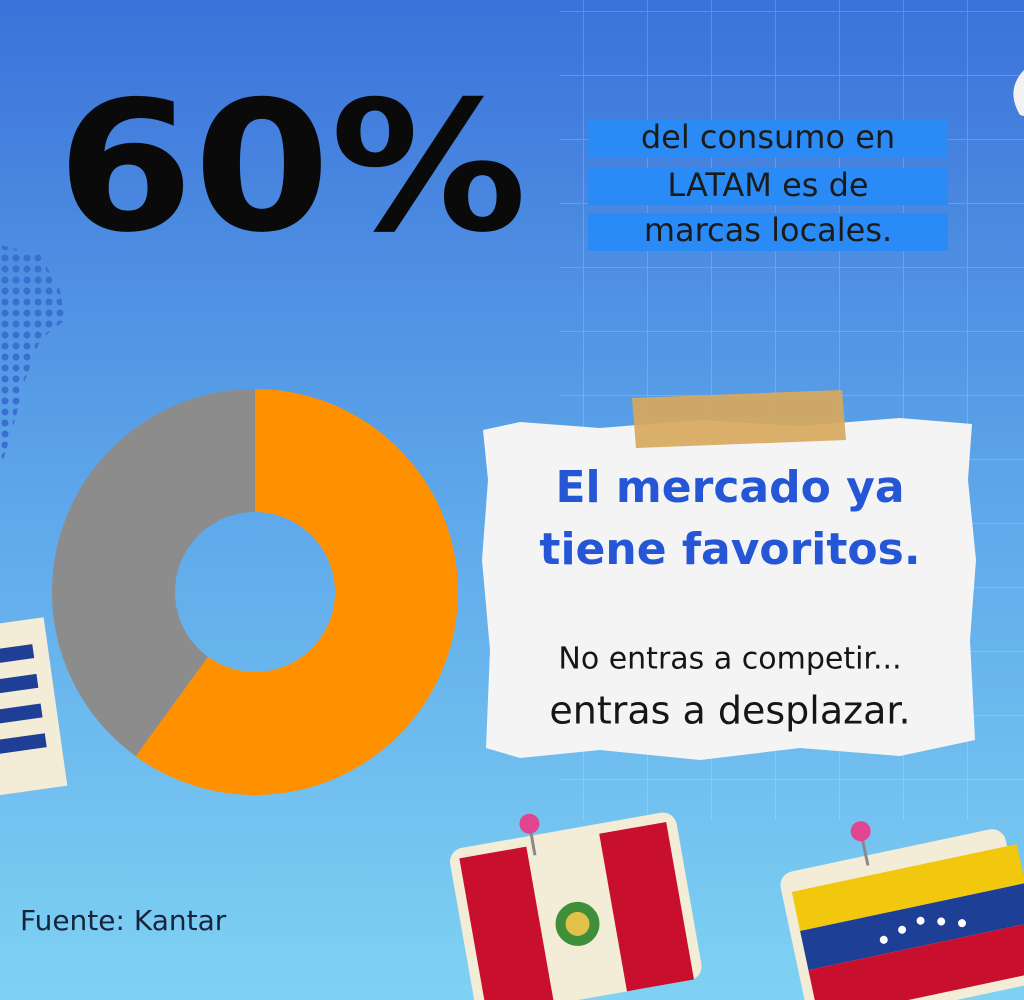 Image resolution: width=1024 pixels, height=1000 pixels. Describe the element at coordinates (729, 487) in the screenshot. I see `note-title: El mercado ya` at that location.